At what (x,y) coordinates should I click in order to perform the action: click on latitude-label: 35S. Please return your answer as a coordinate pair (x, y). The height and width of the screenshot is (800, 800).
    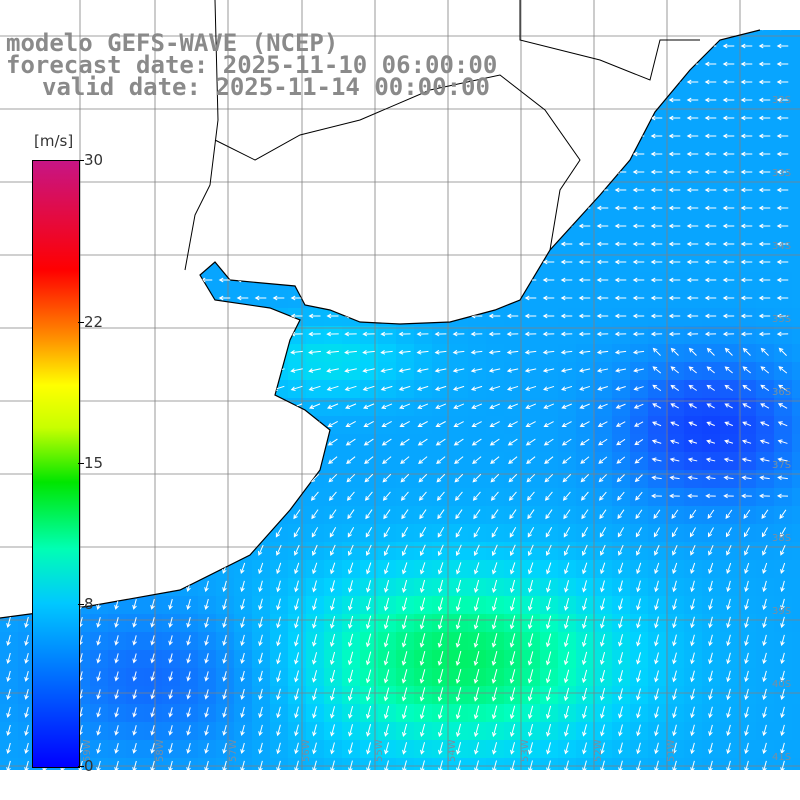
    Looking at the image, I should click on (781, 319).